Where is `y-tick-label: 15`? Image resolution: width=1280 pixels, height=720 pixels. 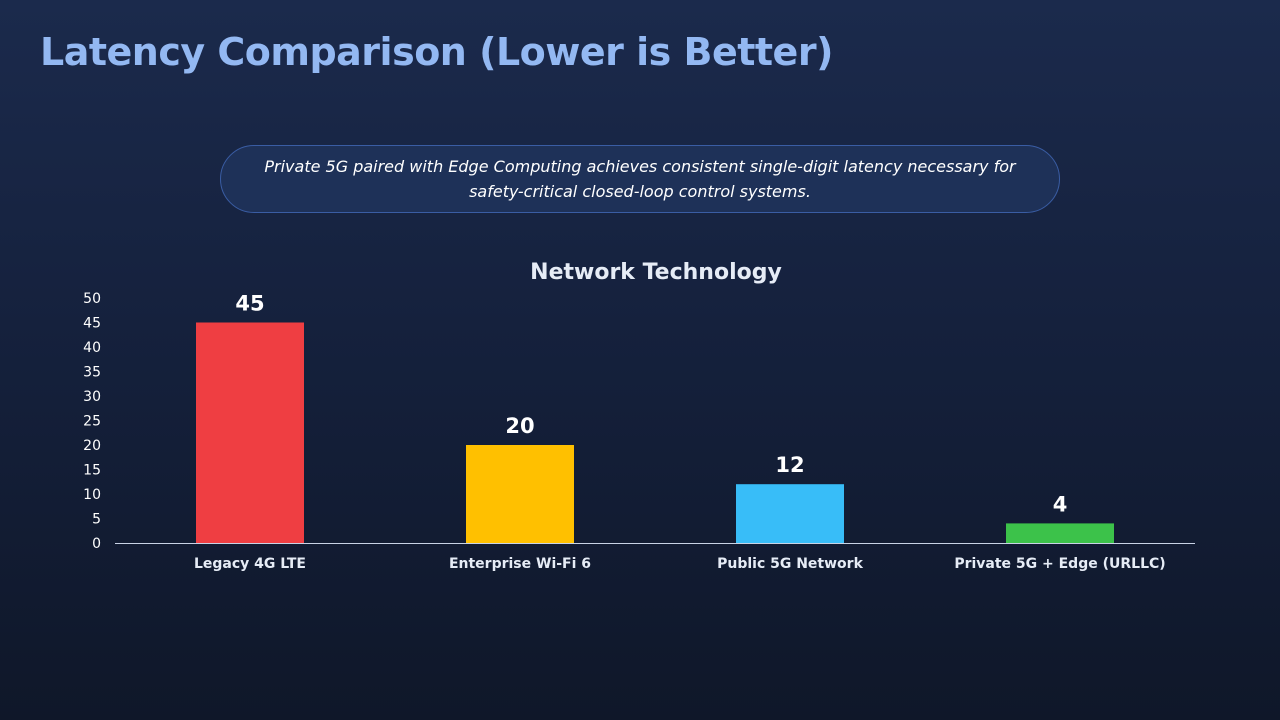
y-tick-label: 15 is located at coordinates (92, 471).